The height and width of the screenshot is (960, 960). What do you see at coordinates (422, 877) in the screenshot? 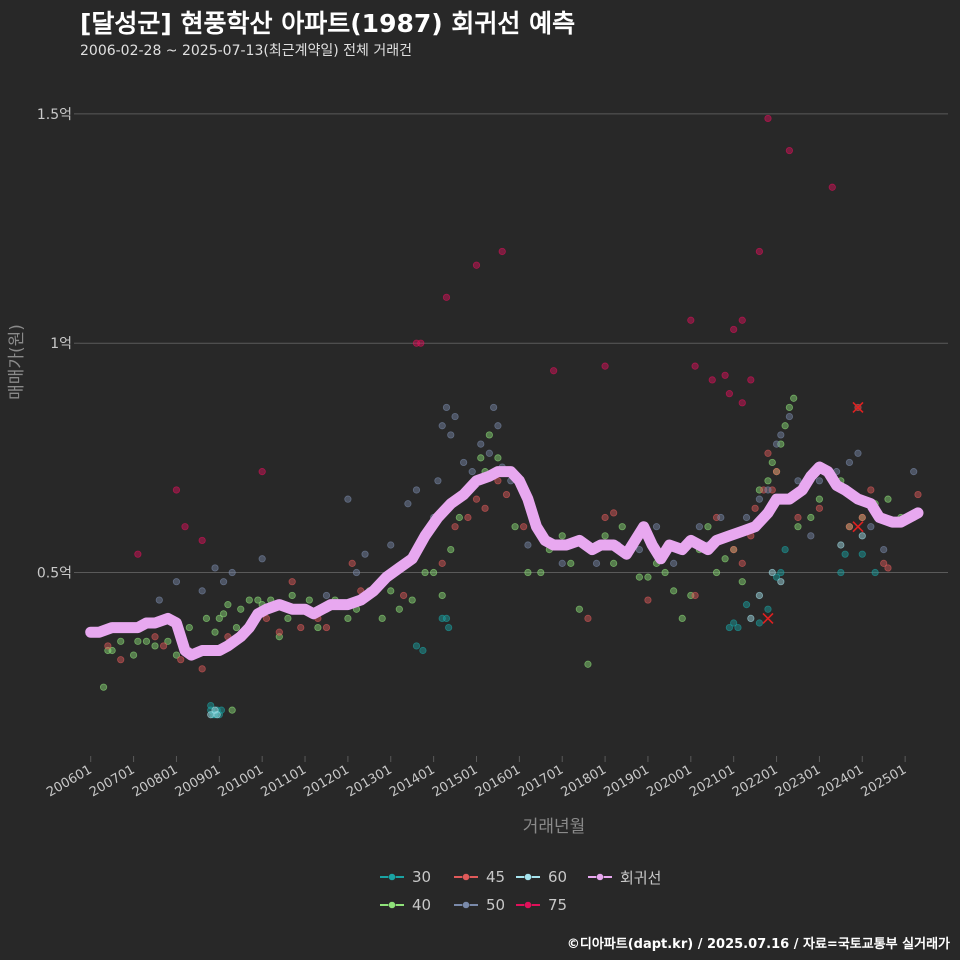
I see `legend-label: 30` at bounding box center [422, 877].